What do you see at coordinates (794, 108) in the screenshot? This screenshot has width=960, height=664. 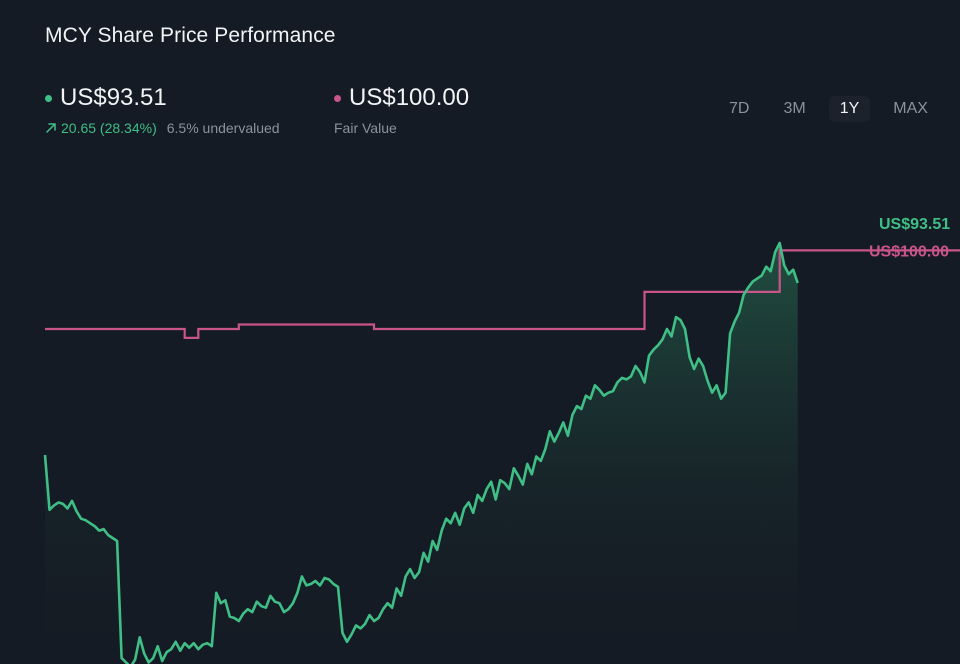 I see `range-3m-button: 3M` at bounding box center [794, 108].